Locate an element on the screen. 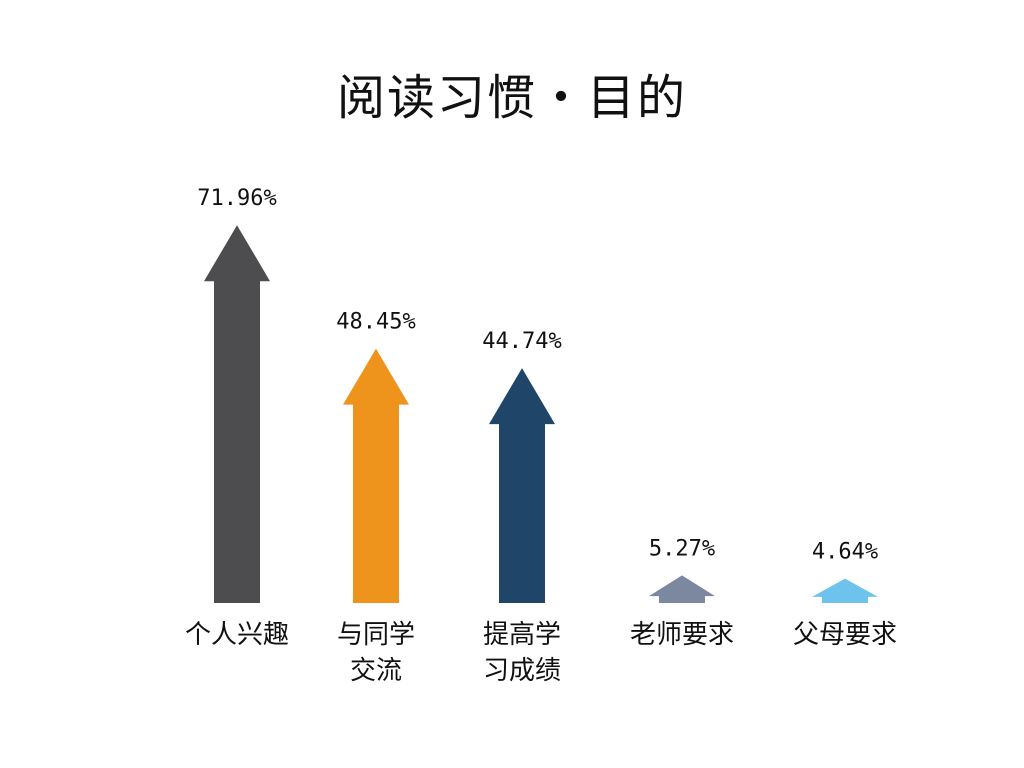  category-label-line: 个人兴趣 is located at coordinates (237, 635).